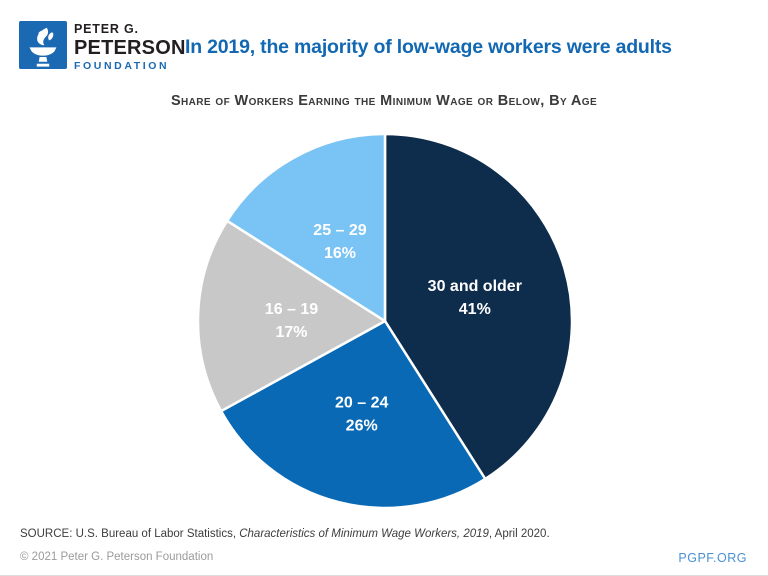 This screenshot has width=768, height=576. What do you see at coordinates (475, 298) in the screenshot?
I see `pie-slice-label-1: 30 and older 41%` at bounding box center [475, 298].